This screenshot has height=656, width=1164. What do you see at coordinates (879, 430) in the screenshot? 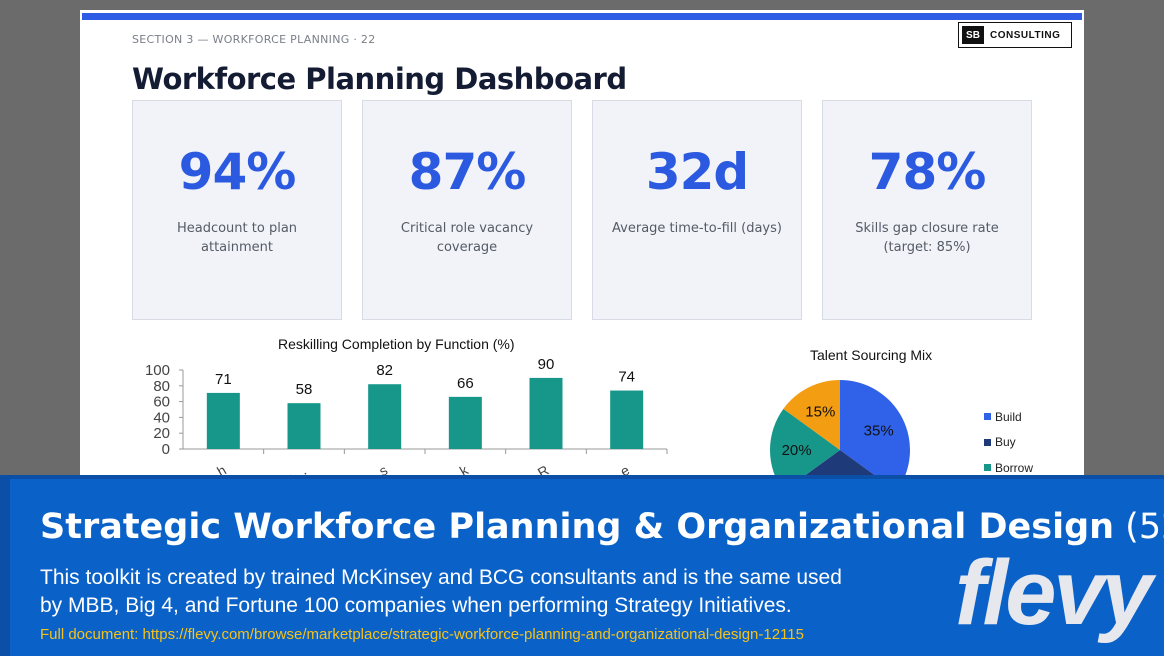
I see `pie-slice-label: 35%` at bounding box center [879, 430].